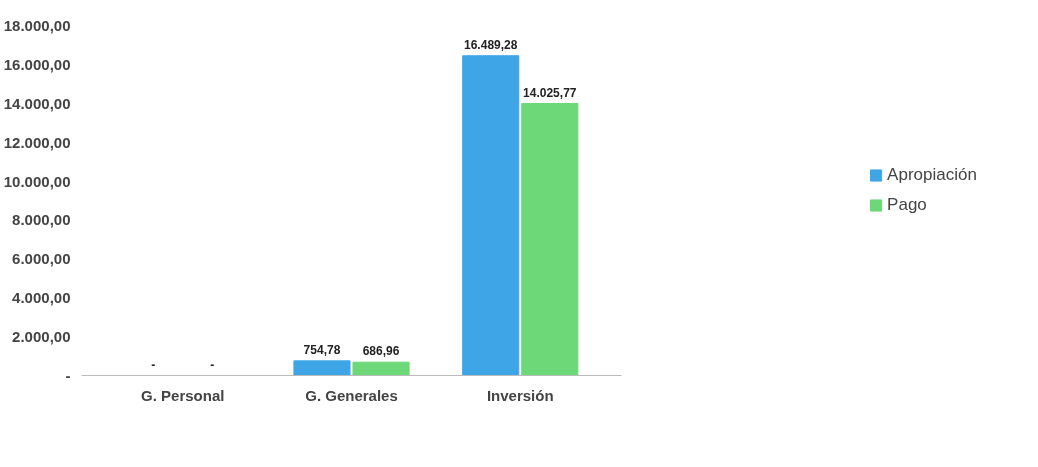  Describe the element at coordinates (37, 104) in the screenshot. I see `y-tick-label: 14.000,00` at that location.